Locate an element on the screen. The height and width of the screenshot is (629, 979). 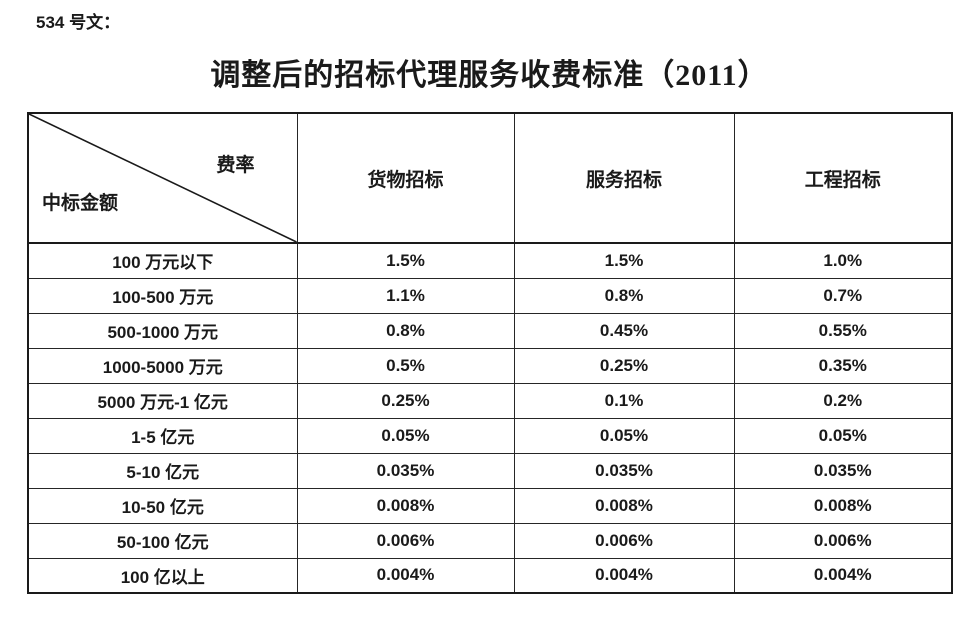
row-label: 1000-5000 万元 is located at coordinates (162, 365).